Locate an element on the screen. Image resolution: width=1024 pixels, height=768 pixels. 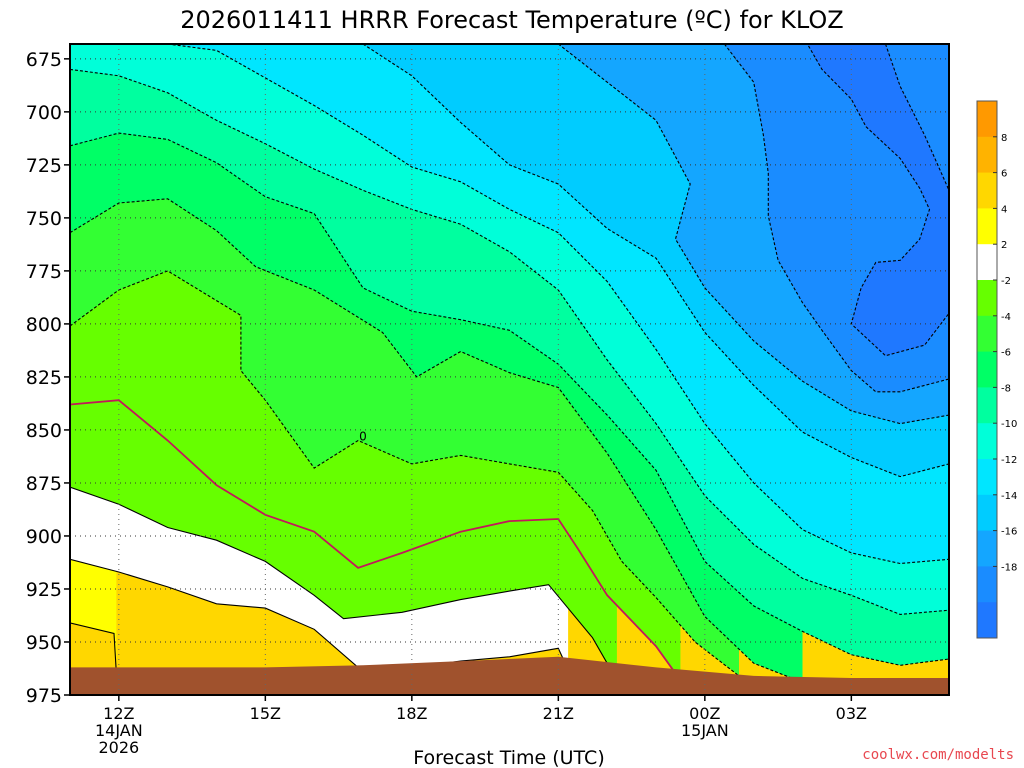
x-tick-label: 15JAN is located at coordinates (705, 730).